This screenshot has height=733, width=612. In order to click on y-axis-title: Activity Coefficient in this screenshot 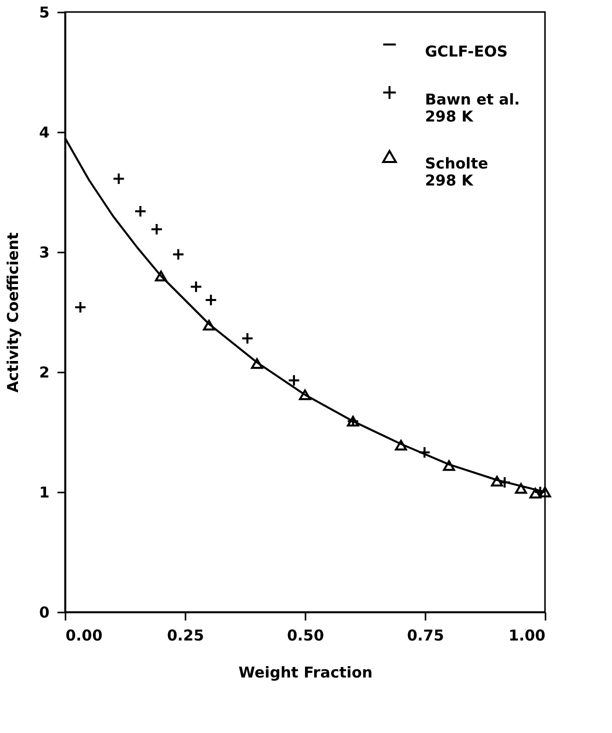, I will do `click(13, 312)`.